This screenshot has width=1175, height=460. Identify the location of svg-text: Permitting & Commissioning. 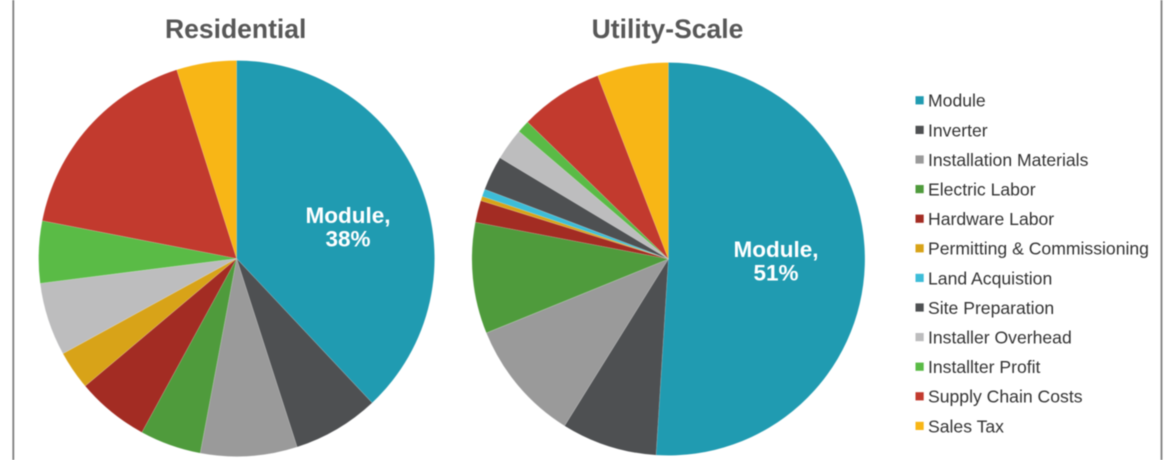
(1038, 249).